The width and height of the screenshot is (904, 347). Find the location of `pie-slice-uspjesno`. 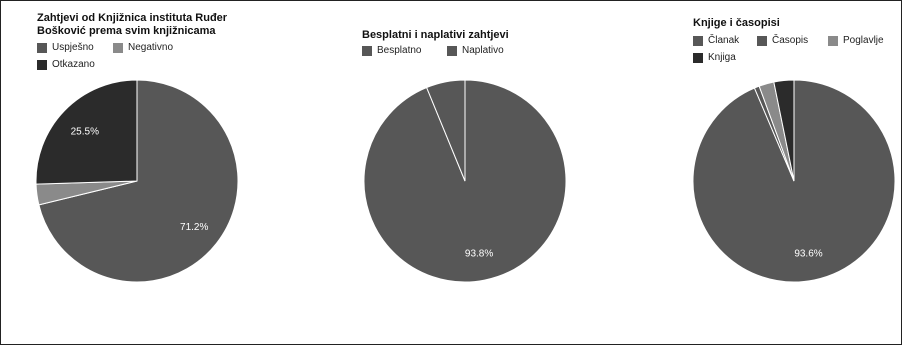

pie-slice-uspjesno is located at coordinates (138, 181).